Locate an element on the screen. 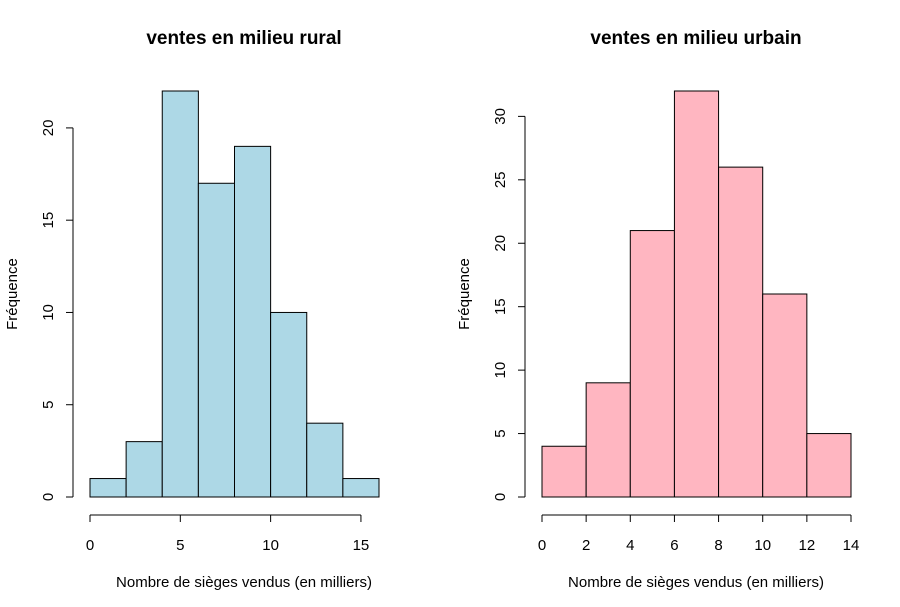 The height and width of the screenshot is (607, 900). rural-y-tick-label: 10 is located at coordinates (48, 312).